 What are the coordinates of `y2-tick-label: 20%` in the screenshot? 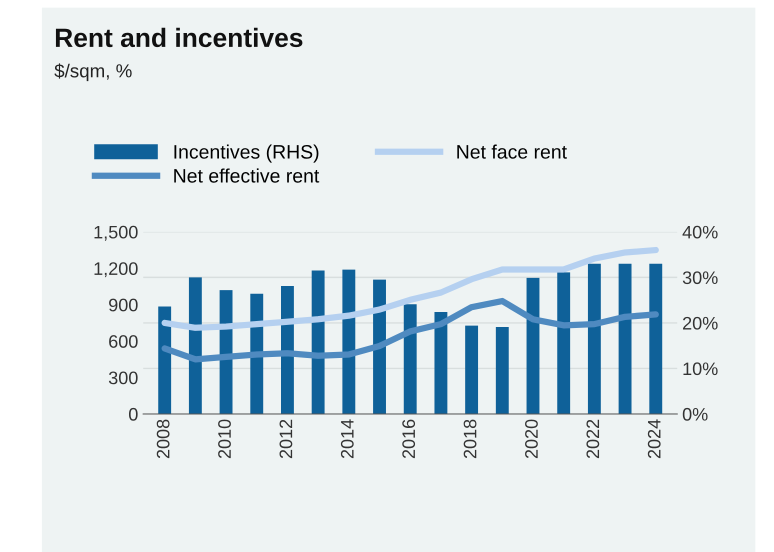 It's located at (700, 323).